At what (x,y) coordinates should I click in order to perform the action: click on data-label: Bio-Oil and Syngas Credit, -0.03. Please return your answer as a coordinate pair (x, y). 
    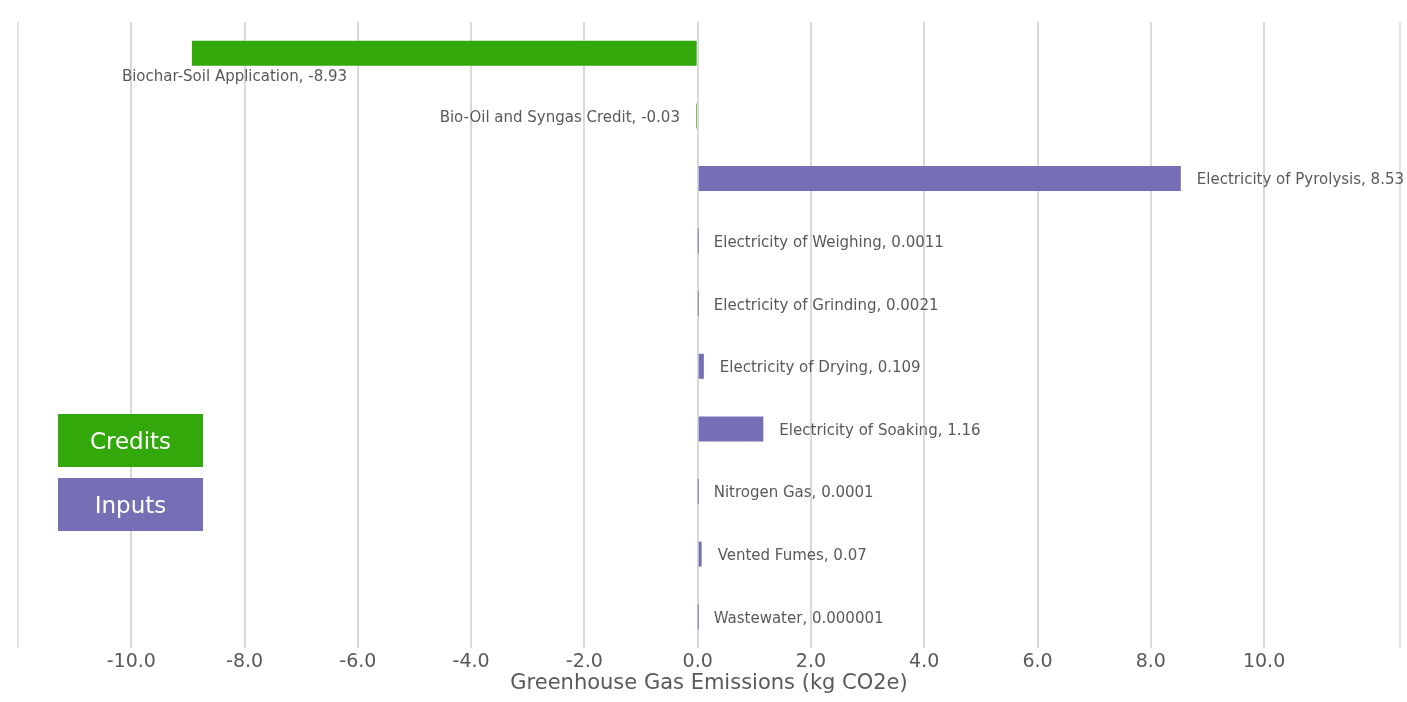
    Looking at the image, I should click on (559, 116).